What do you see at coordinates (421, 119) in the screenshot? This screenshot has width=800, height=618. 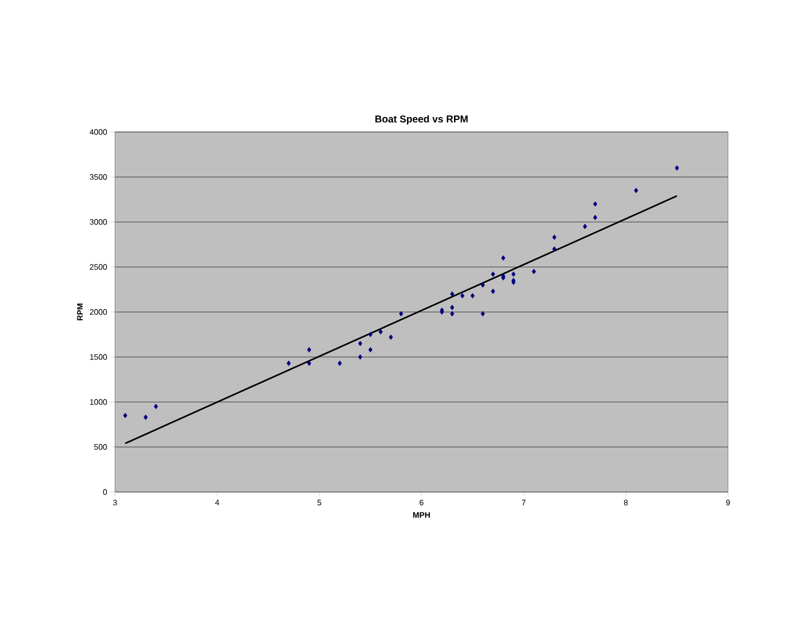 I see `chart-title: Boat Speed vs RPM` at bounding box center [421, 119].